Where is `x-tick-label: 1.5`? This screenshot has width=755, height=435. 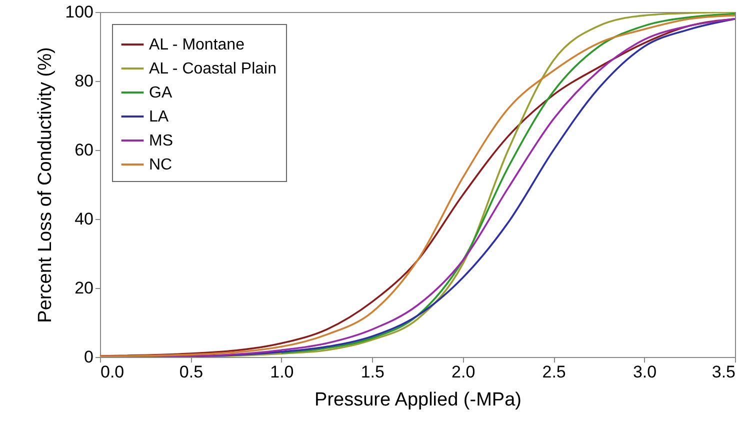 x-tick-label: 1.5 is located at coordinates (372, 372).